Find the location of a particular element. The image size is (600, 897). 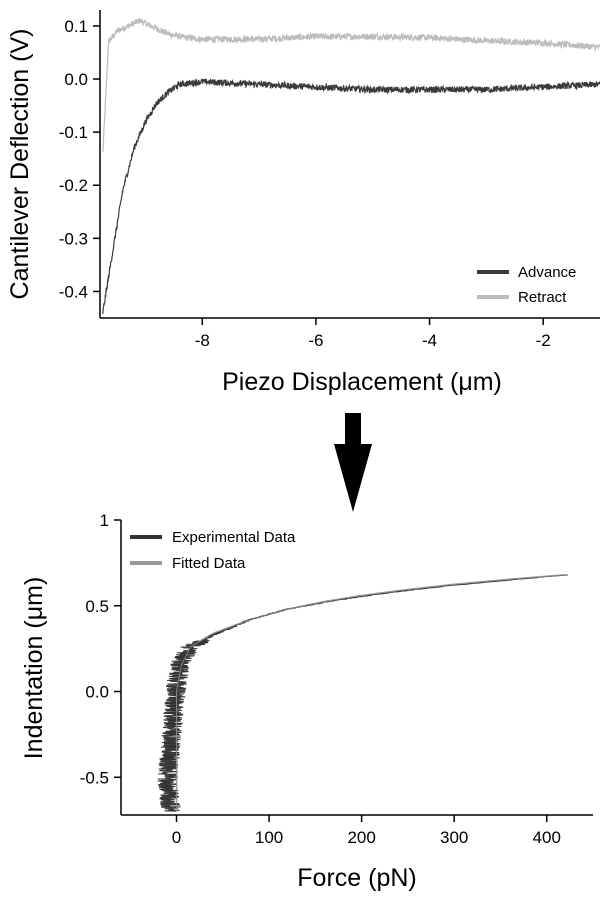

indentation-y-tick-label: 0.5 is located at coordinates (97, 606).